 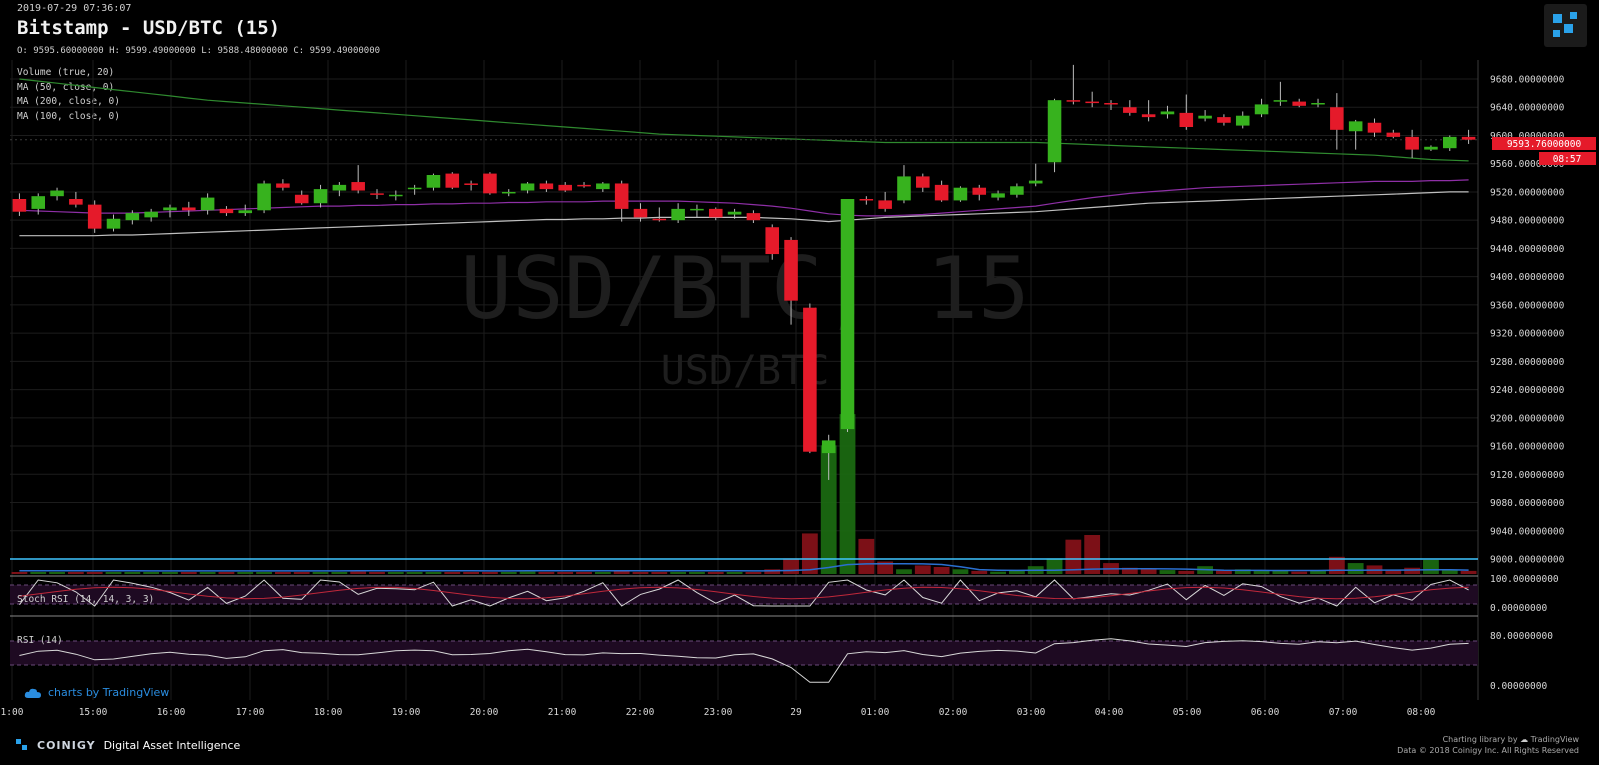 What do you see at coordinates (796, 712) in the screenshot?
I see `time-tick-label: 29` at bounding box center [796, 712].